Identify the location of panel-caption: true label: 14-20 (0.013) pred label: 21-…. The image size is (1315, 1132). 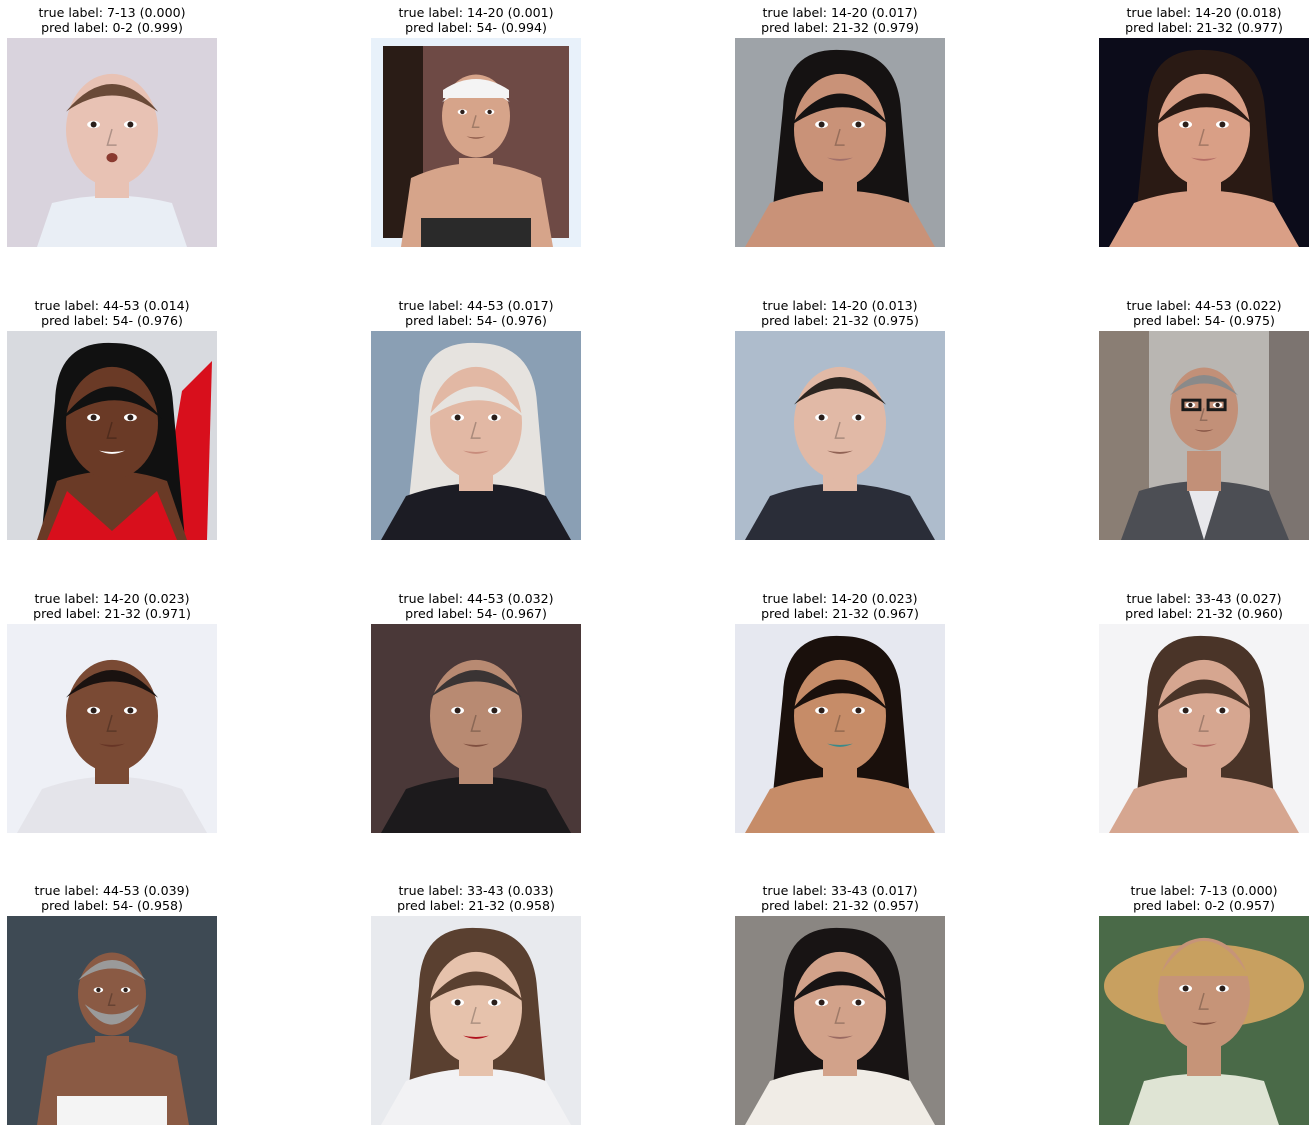
(840, 313).